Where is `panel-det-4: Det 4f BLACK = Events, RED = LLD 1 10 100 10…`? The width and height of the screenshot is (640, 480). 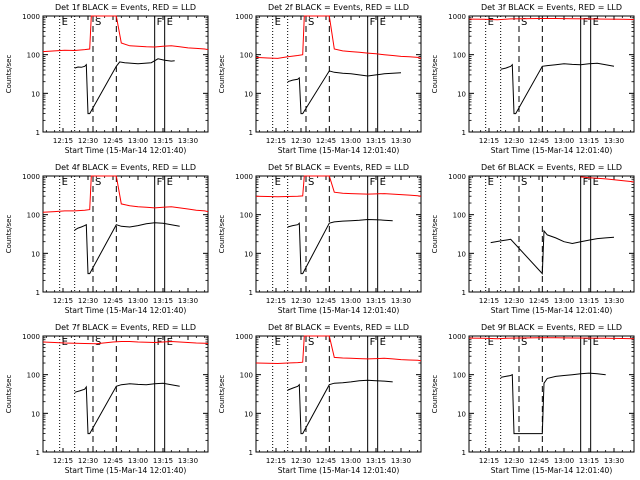
panel-det-4: Det 4f BLACK = Events, RED = LLD 1 10 100 10… is located at coordinates (107, 239).